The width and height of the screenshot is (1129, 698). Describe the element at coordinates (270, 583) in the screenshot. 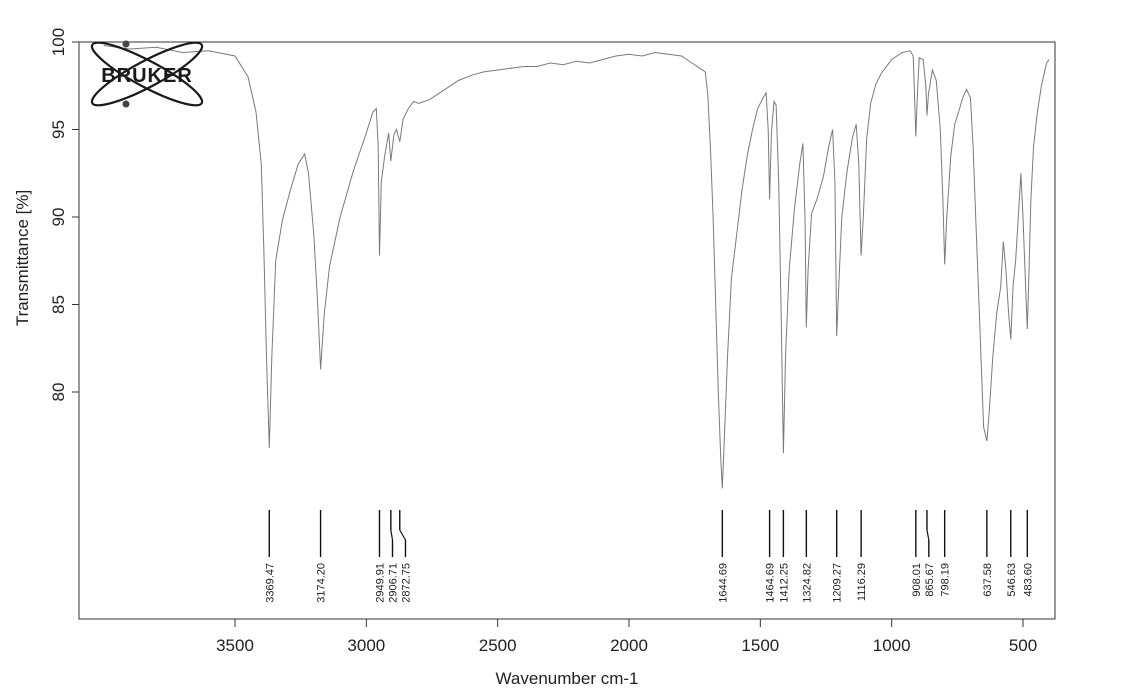

I see `peak-label: 3369.47` at that location.